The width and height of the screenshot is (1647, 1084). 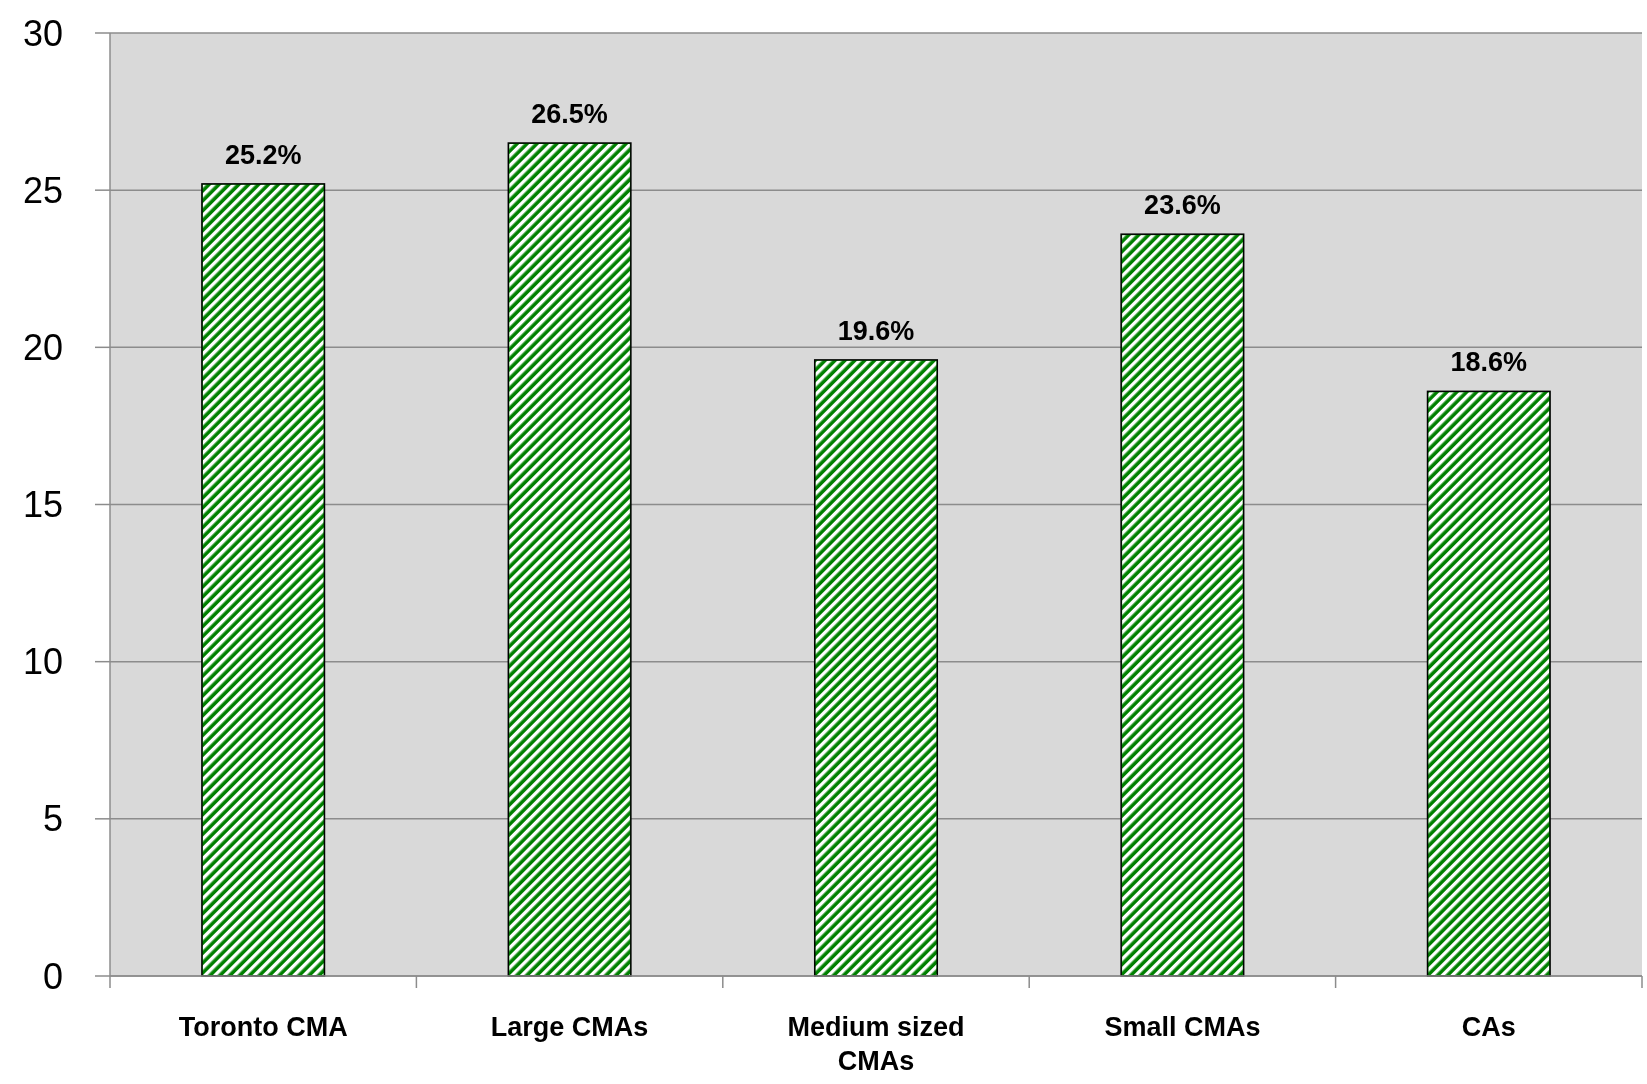 What do you see at coordinates (42, 190) in the screenshot?
I see `y-tick-label: 25` at bounding box center [42, 190].